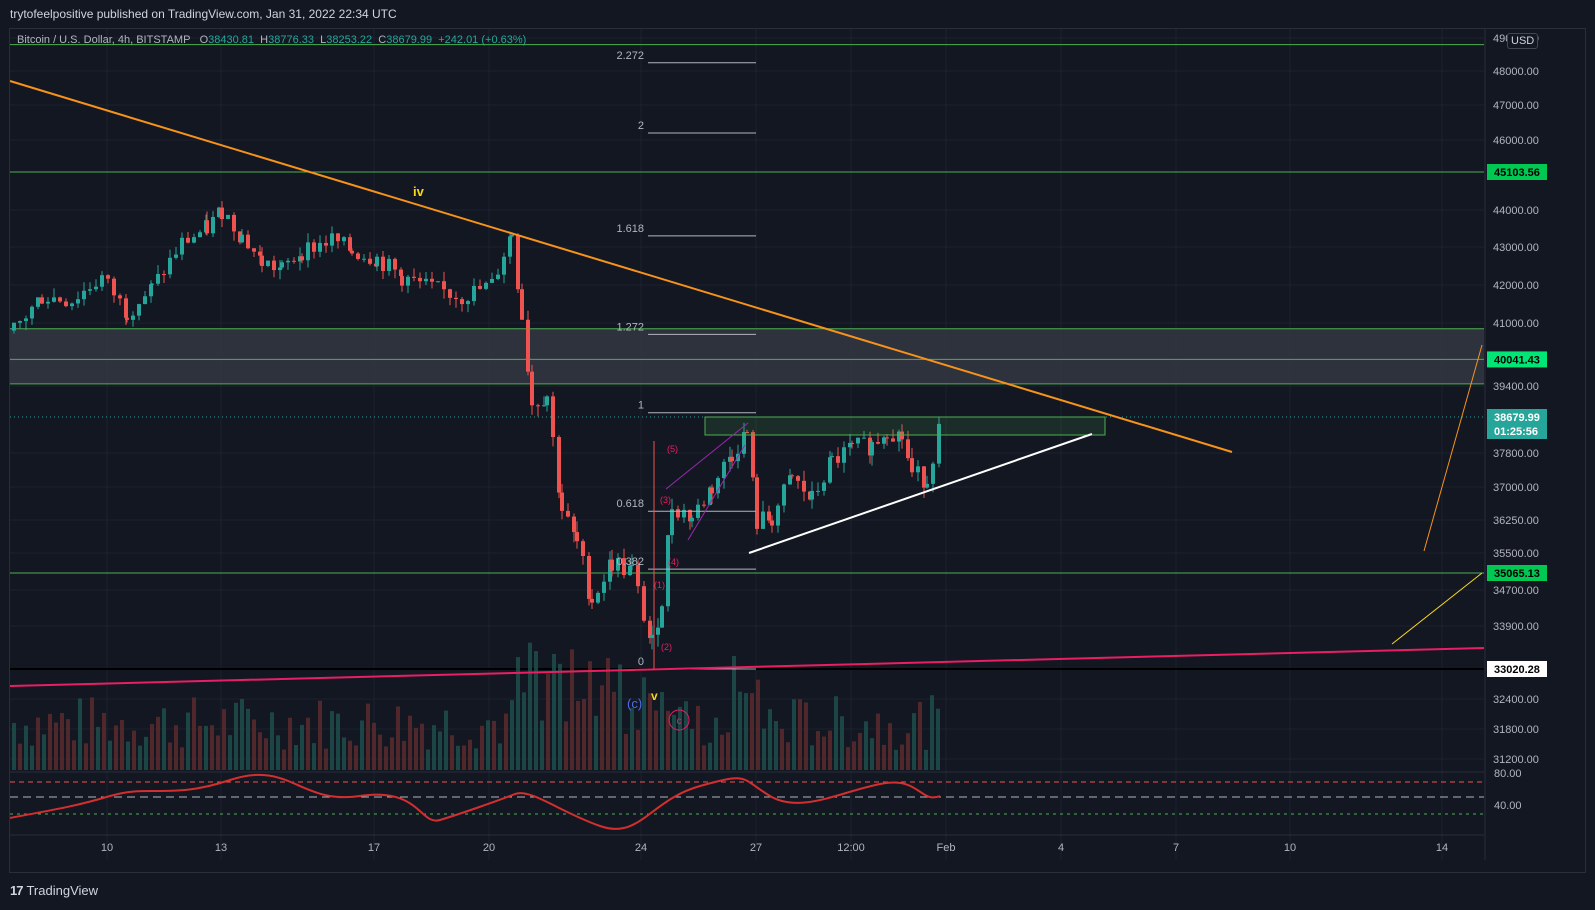 The height and width of the screenshot is (910, 1595). Describe the element at coordinates (1516, 72) in the screenshot. I see `price-tick-1: 48000.00` at that location.